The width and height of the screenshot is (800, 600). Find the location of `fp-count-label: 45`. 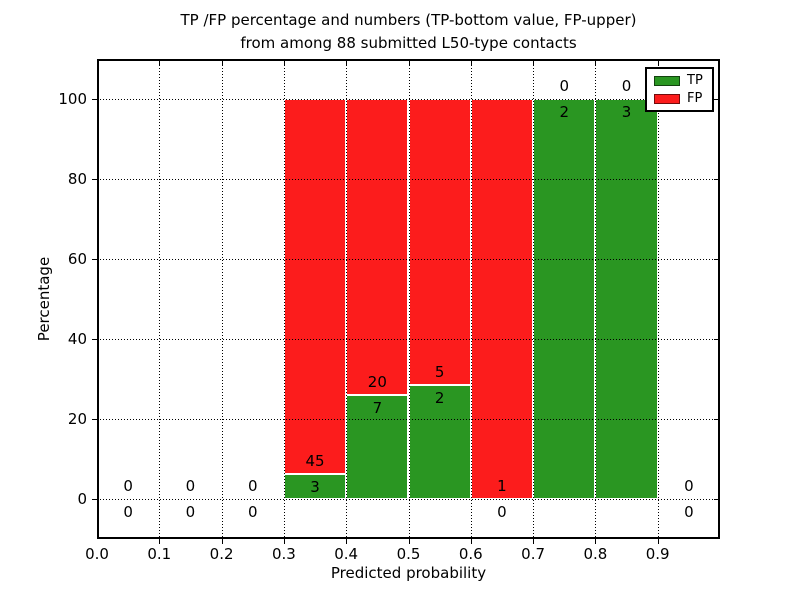

fp-count-label: 45 is located at coordinates (315, 461).